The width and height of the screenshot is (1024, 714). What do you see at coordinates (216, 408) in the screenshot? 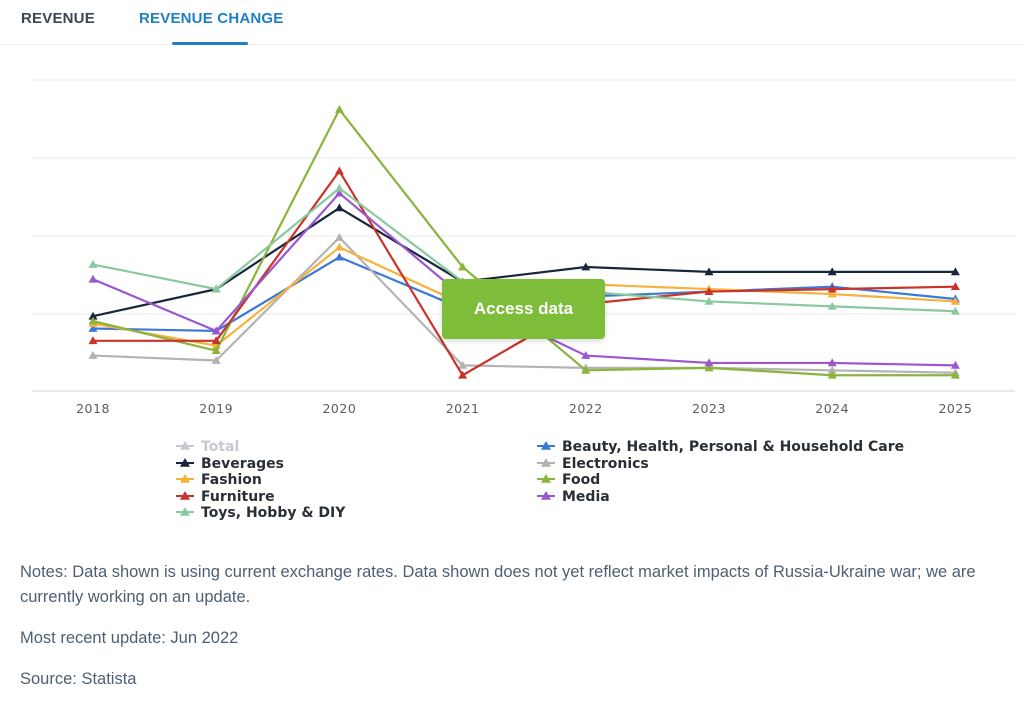
I see `x-tick-label: 2019` at bounding box center [216, 408].